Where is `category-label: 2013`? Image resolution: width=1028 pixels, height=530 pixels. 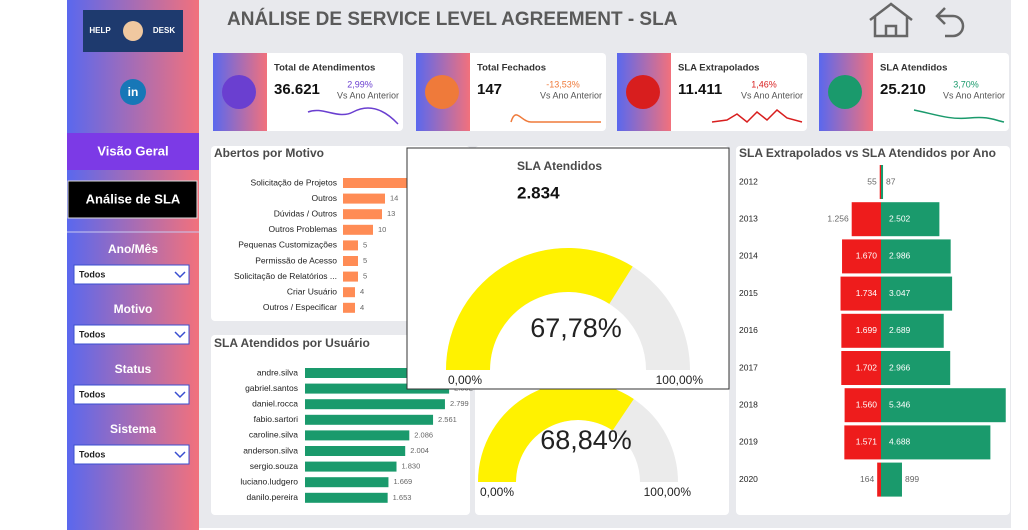 category-label: 2013 is located at coordinates (748, 218).